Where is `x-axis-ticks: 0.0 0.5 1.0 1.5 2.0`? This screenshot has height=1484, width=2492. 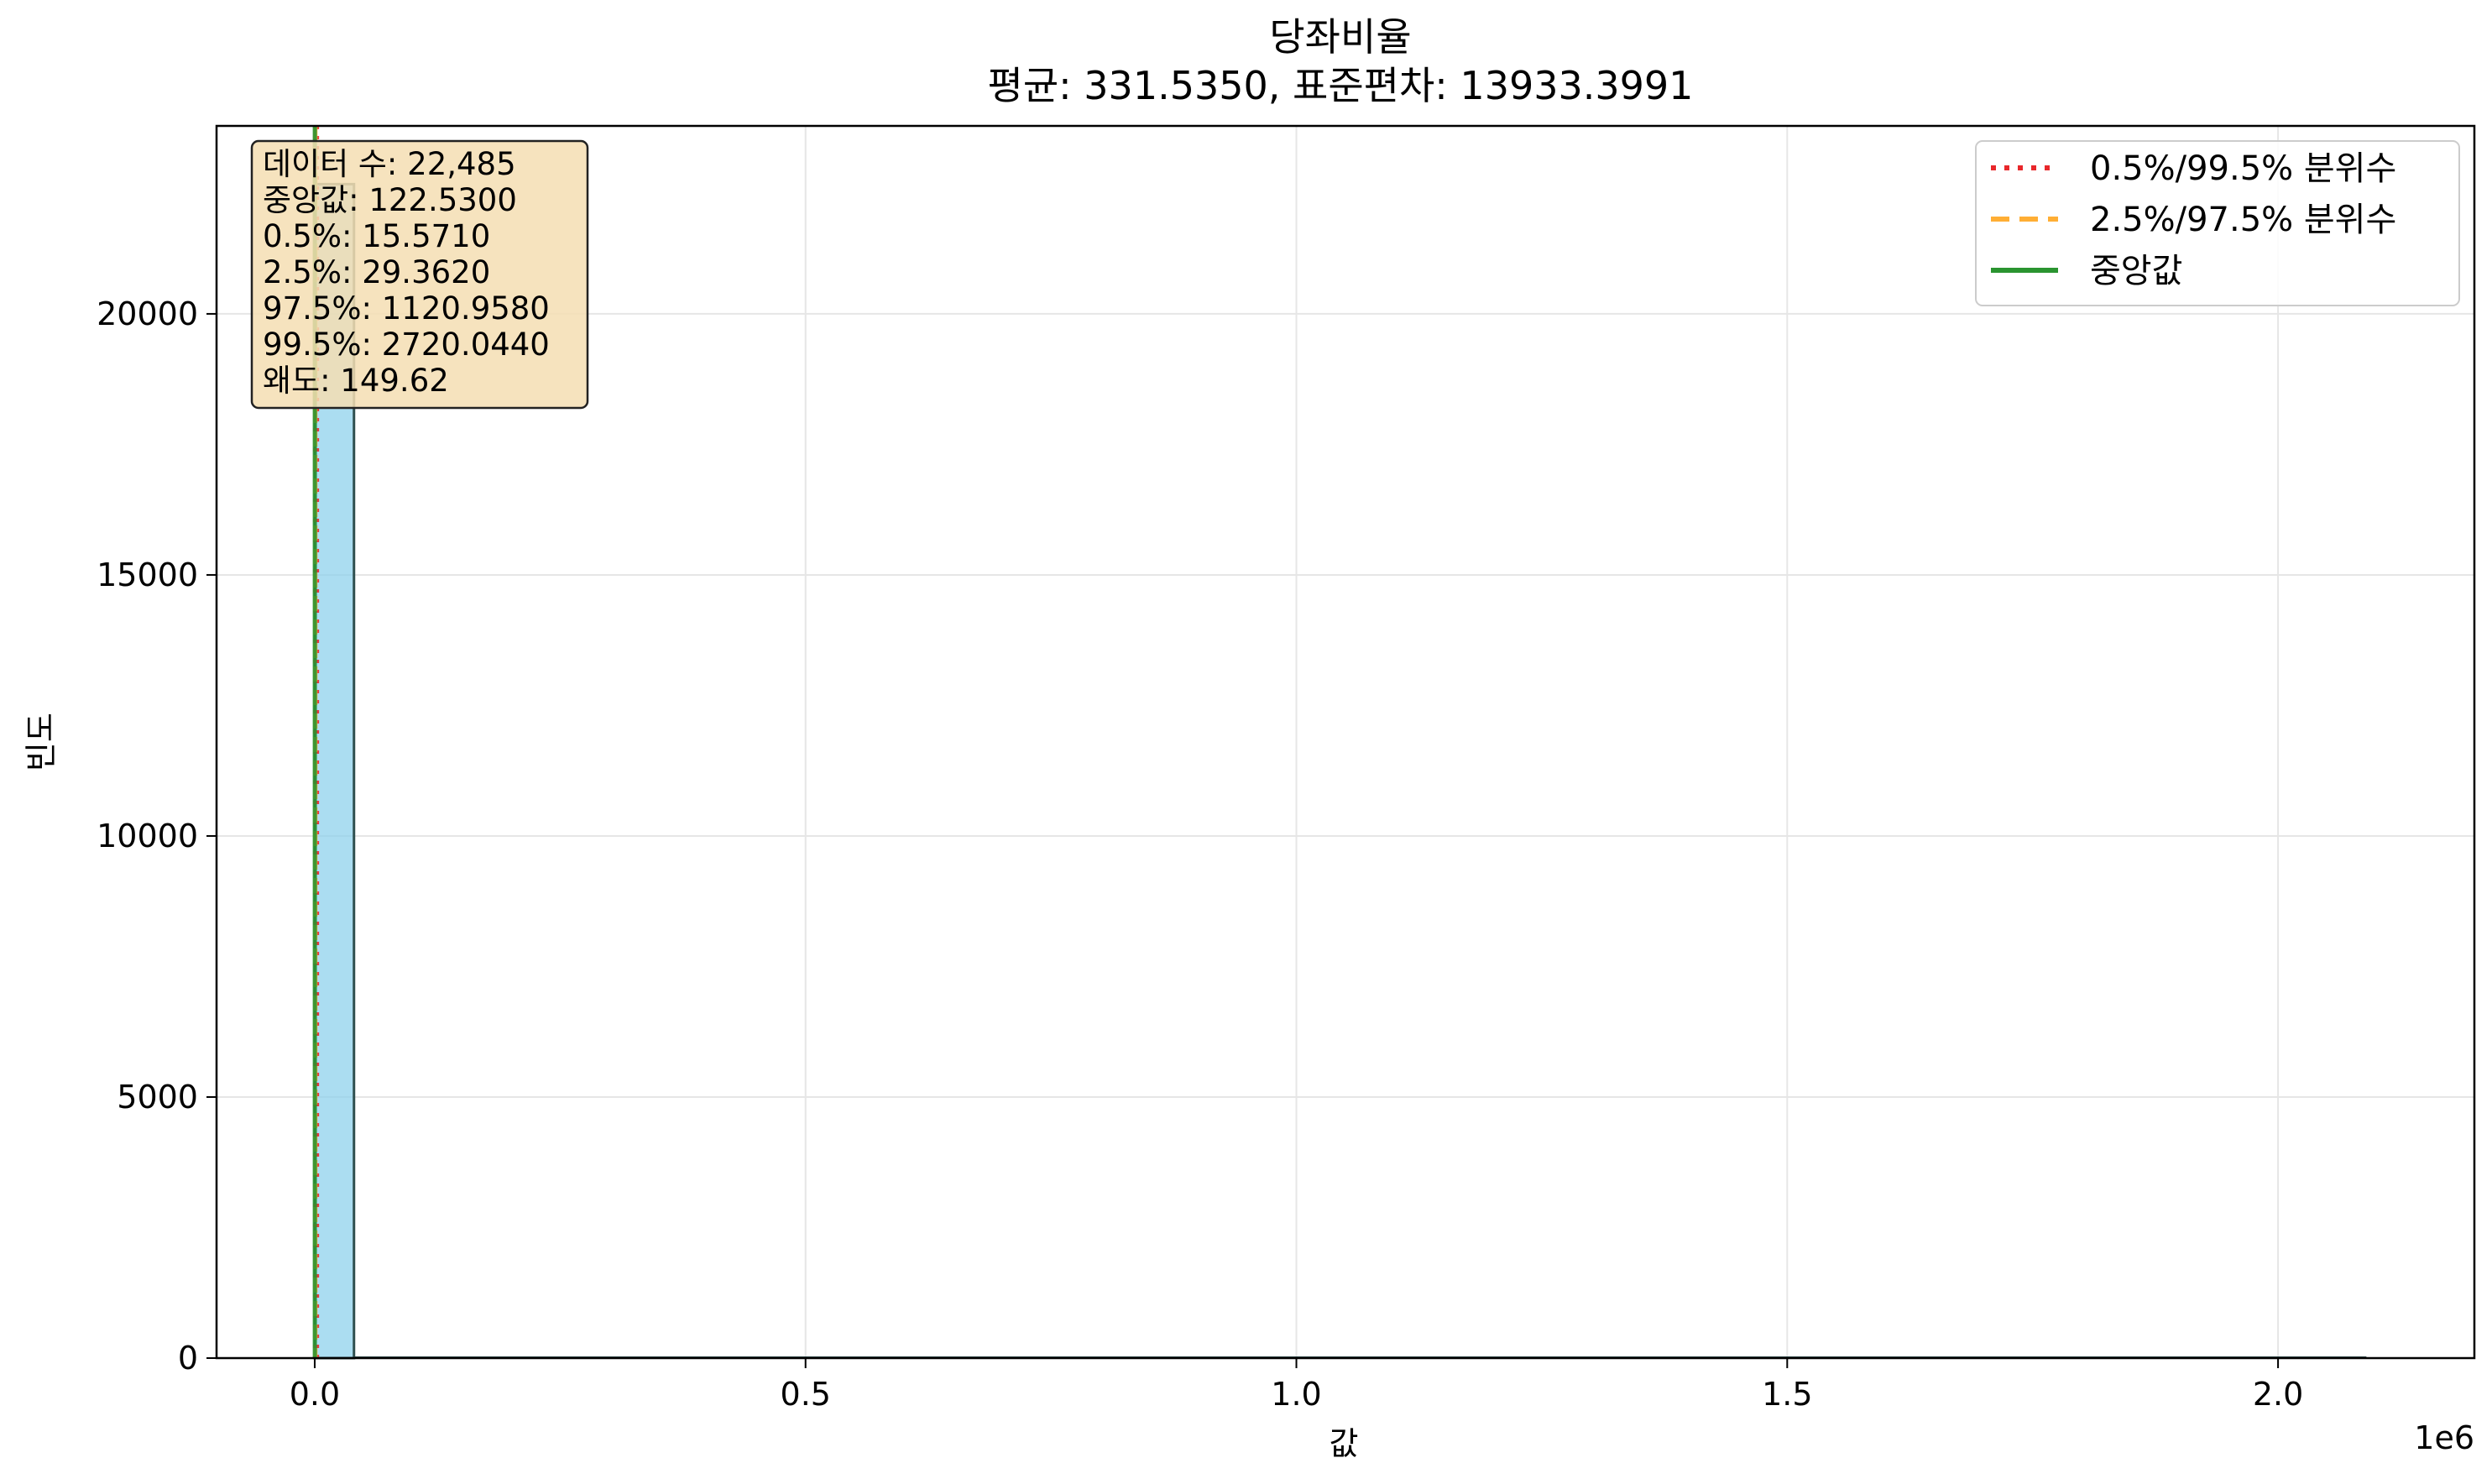 x-axis-ticks: 0.0 0.5 1.0 1.5 2.0 is located at coordinates (1296, 1385).